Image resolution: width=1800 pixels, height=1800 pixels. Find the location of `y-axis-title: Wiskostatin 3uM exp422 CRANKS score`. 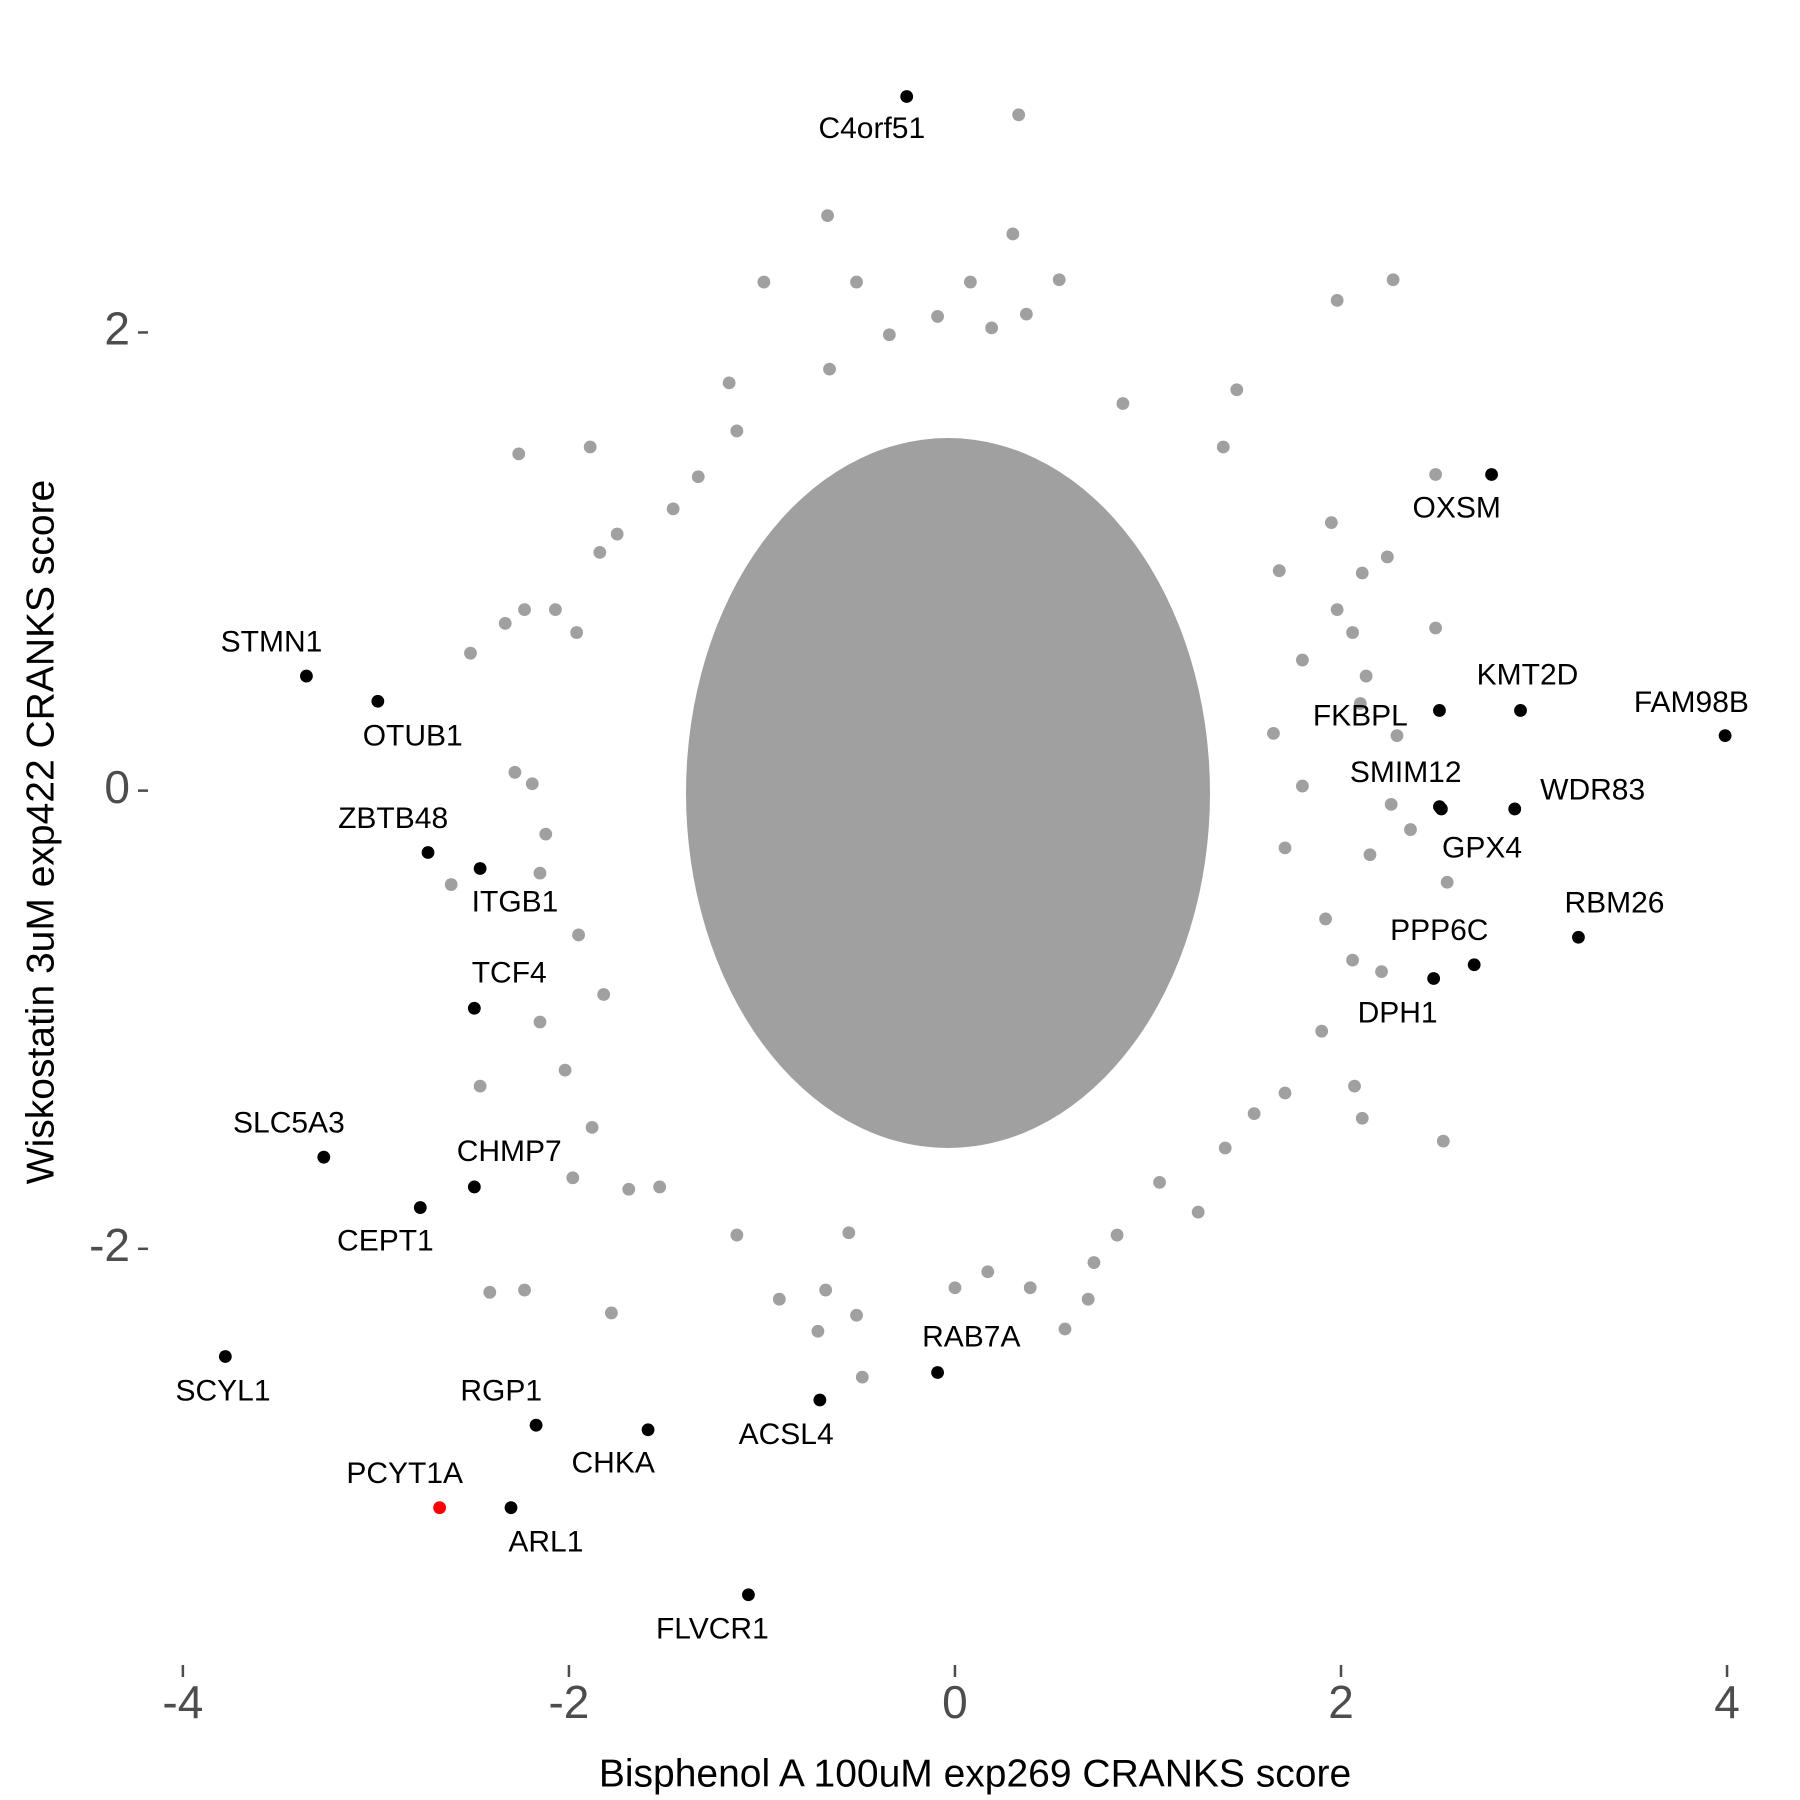

y-axis-title: Wiskostatin 3uM exp422 CRANKS score is located at coordinates (40, 832).